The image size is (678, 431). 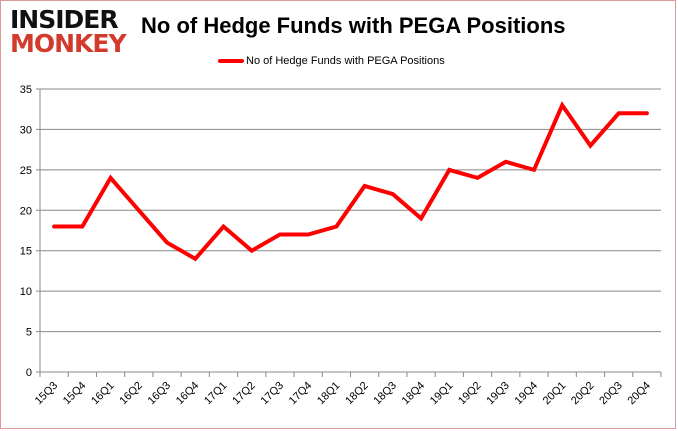 I want to click on logo-line1: INSIDER, so click(x=64, y=19).